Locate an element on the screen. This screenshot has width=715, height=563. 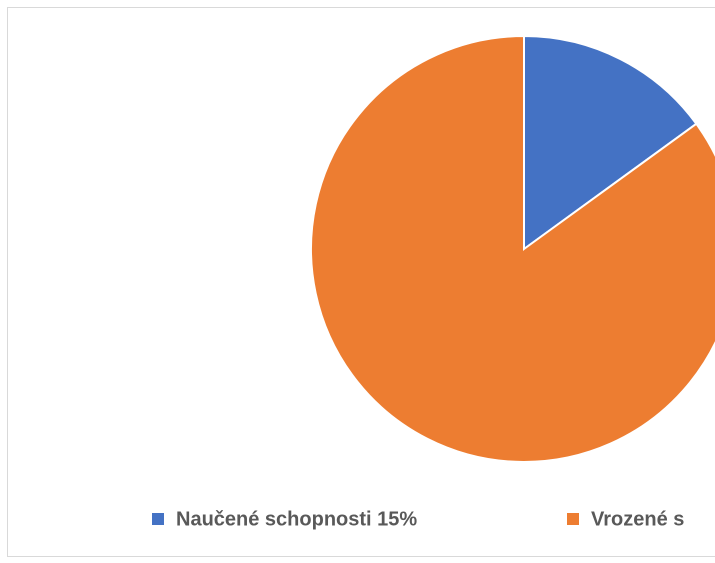
legend-label: Naučené schopnosti 15% is located at coordinates (296, 519).